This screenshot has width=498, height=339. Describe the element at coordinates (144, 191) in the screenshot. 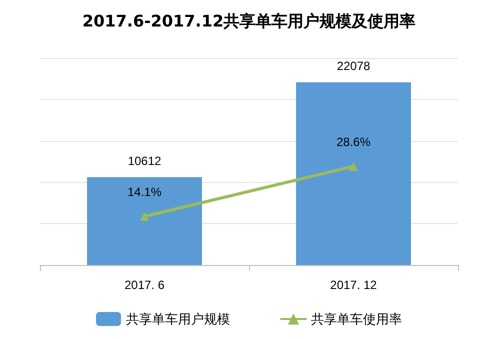

I see `data-label: 14.1%` at that location.